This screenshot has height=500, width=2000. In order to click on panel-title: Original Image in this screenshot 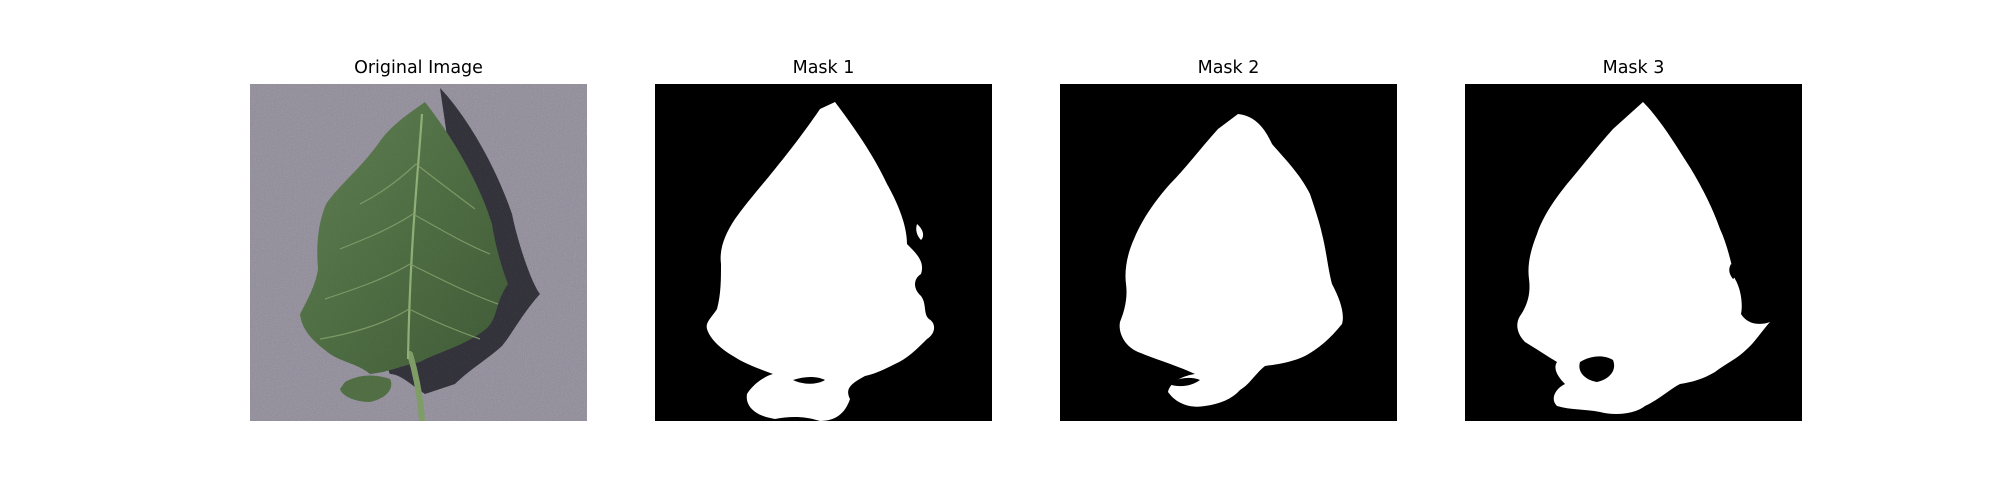, I will do `click(418, 68)`.